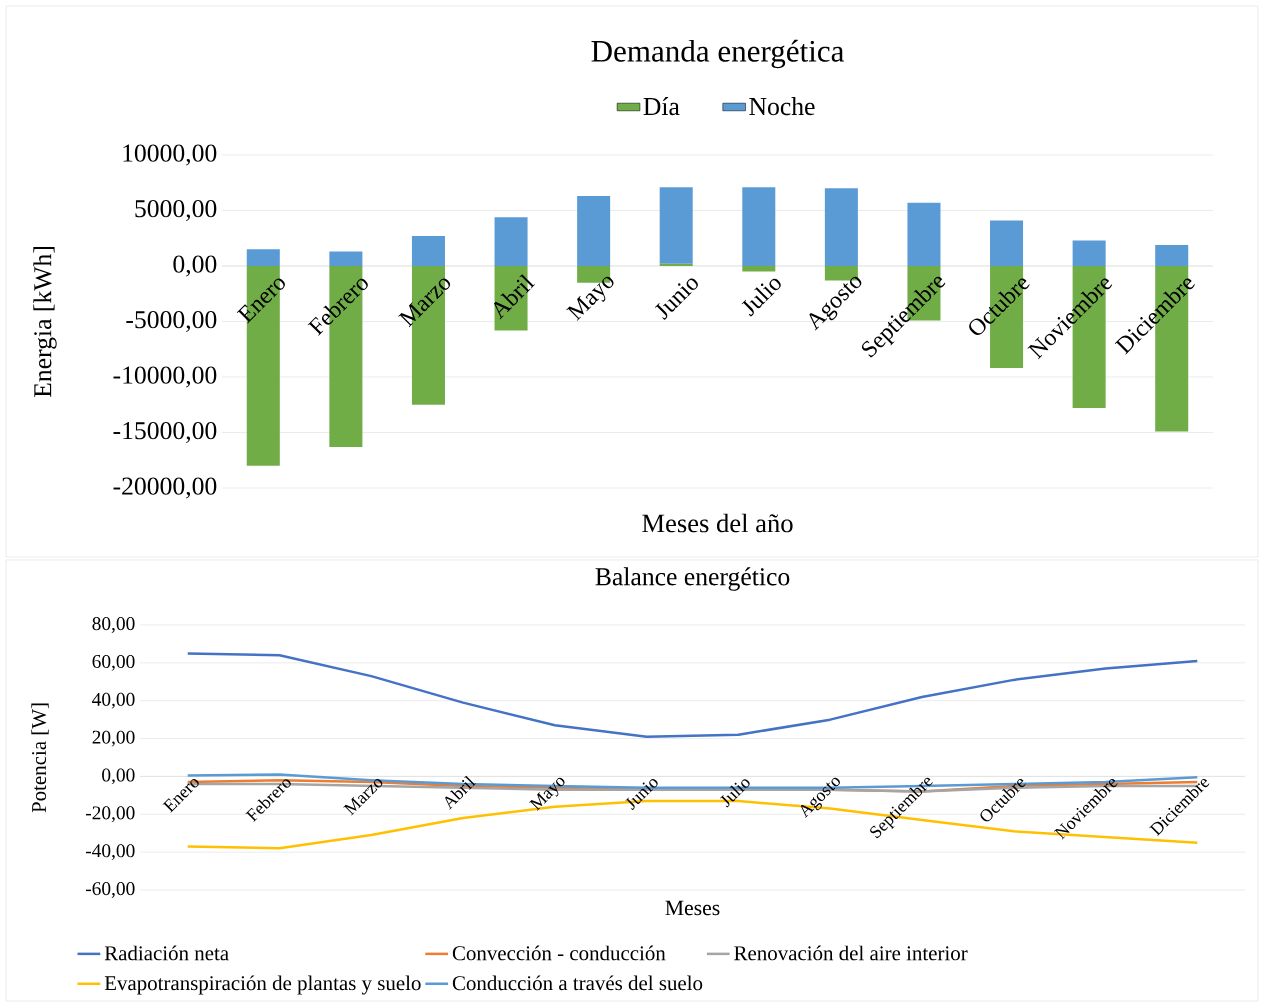  What do you see at coordinates (782, 106) in the screenshot?
I see `legend-label: Noche` at bounding box center [782, 106].